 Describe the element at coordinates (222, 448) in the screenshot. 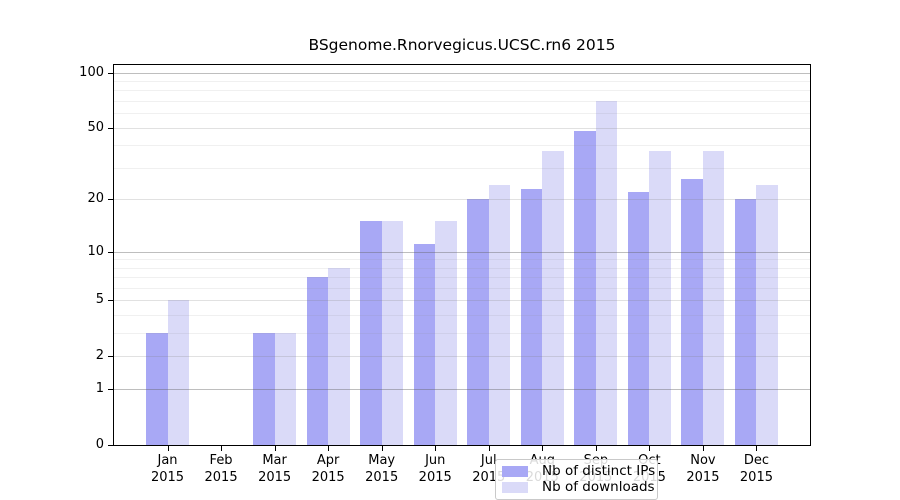

I see `x-tick-feb` at that location.